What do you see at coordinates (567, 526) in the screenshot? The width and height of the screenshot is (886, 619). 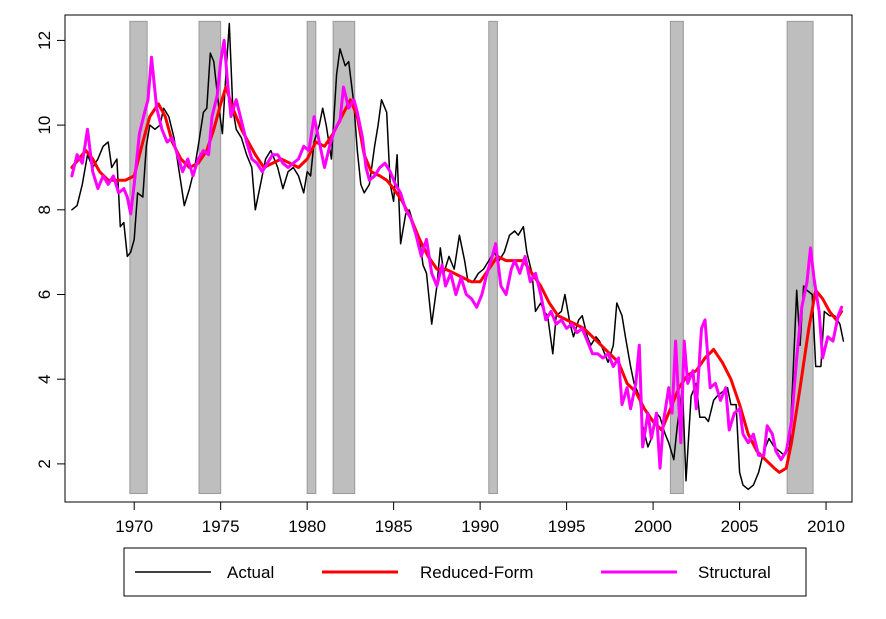 I see `x-tick-label: 1995` at bounding box center [567, 526].